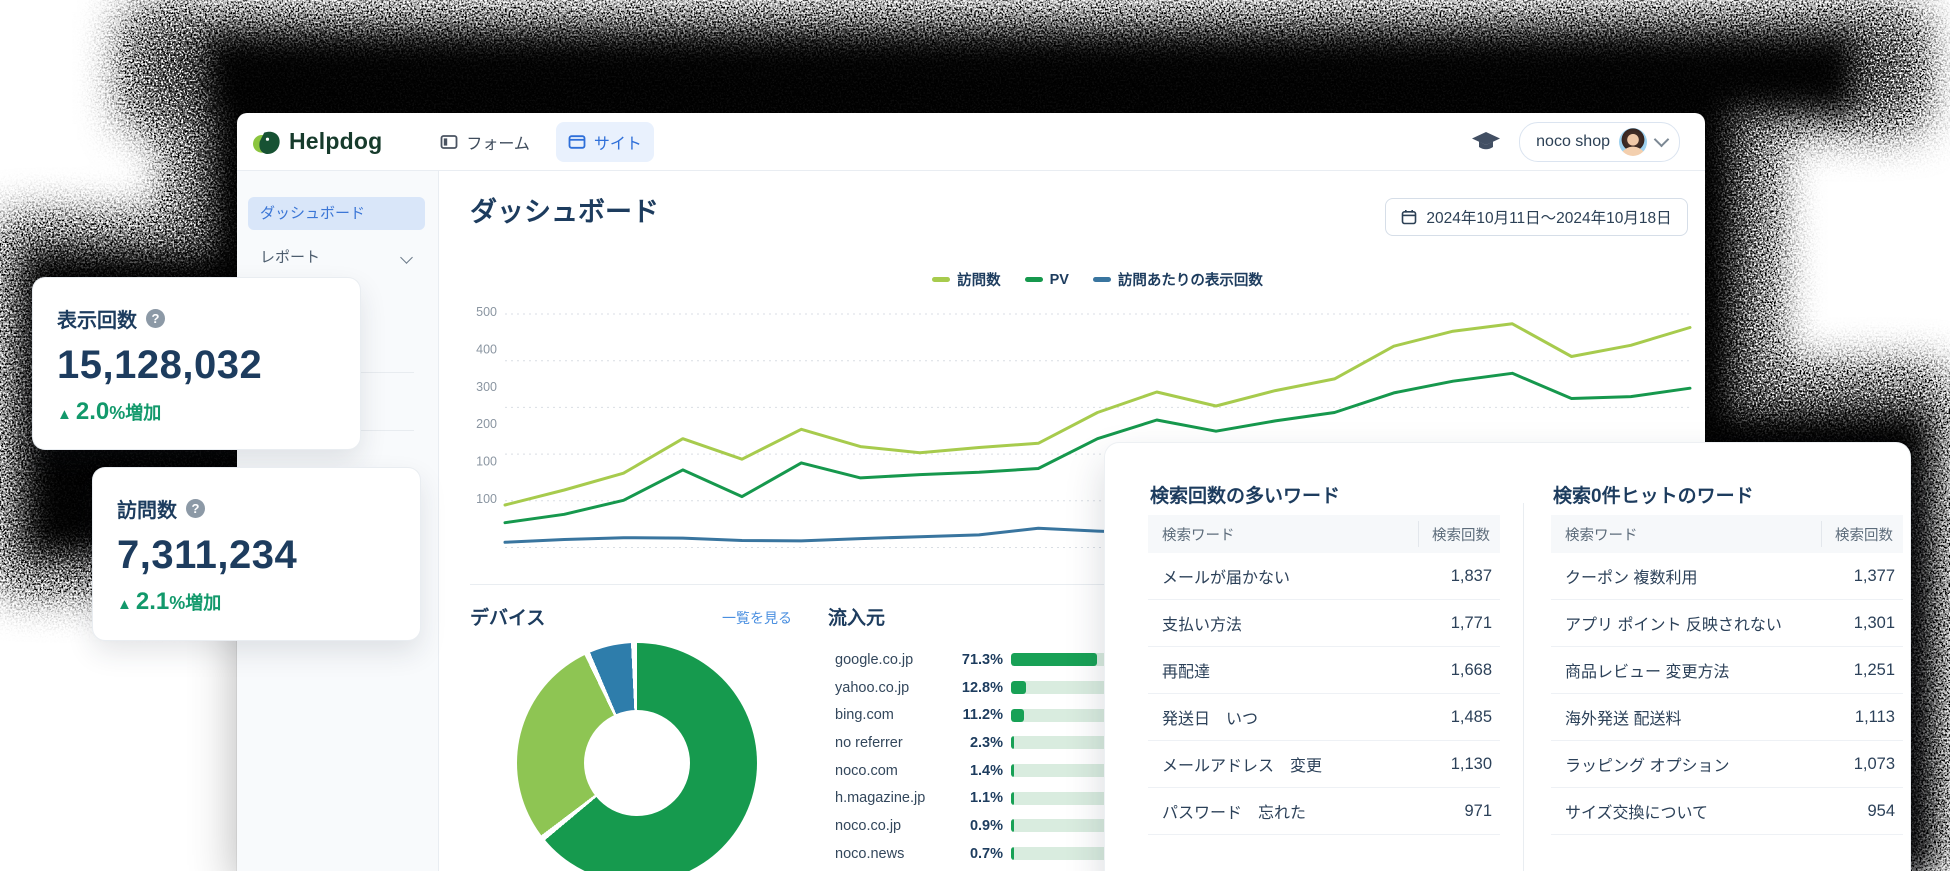 Image resolution: width=1950 pixels, height=871 pixels. I want to click on referrer-percent: 1.1%, so click(986, 798).